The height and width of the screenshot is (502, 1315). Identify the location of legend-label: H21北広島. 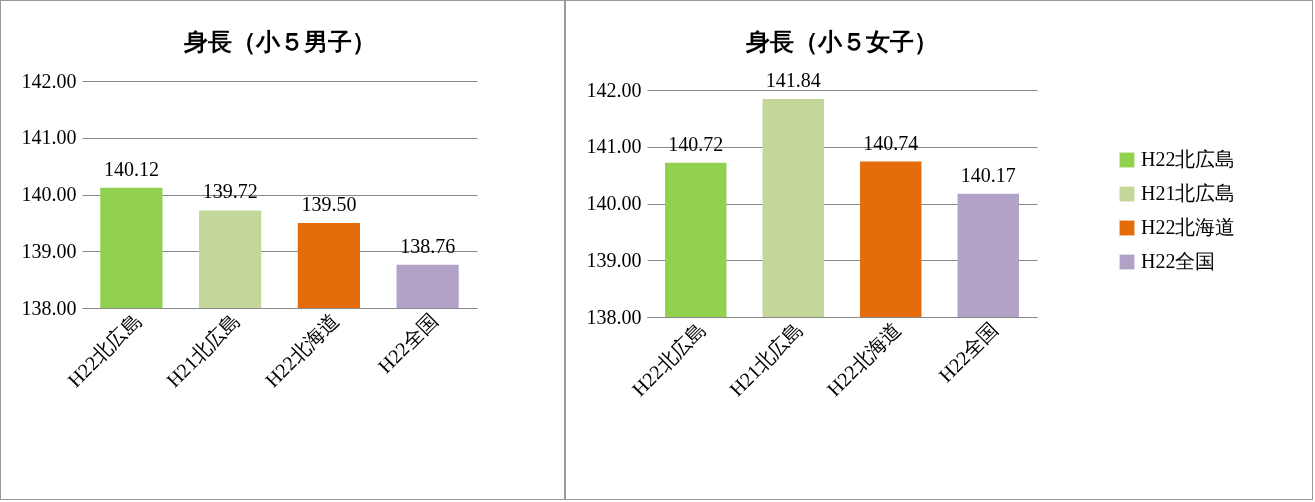
(1188, 193).